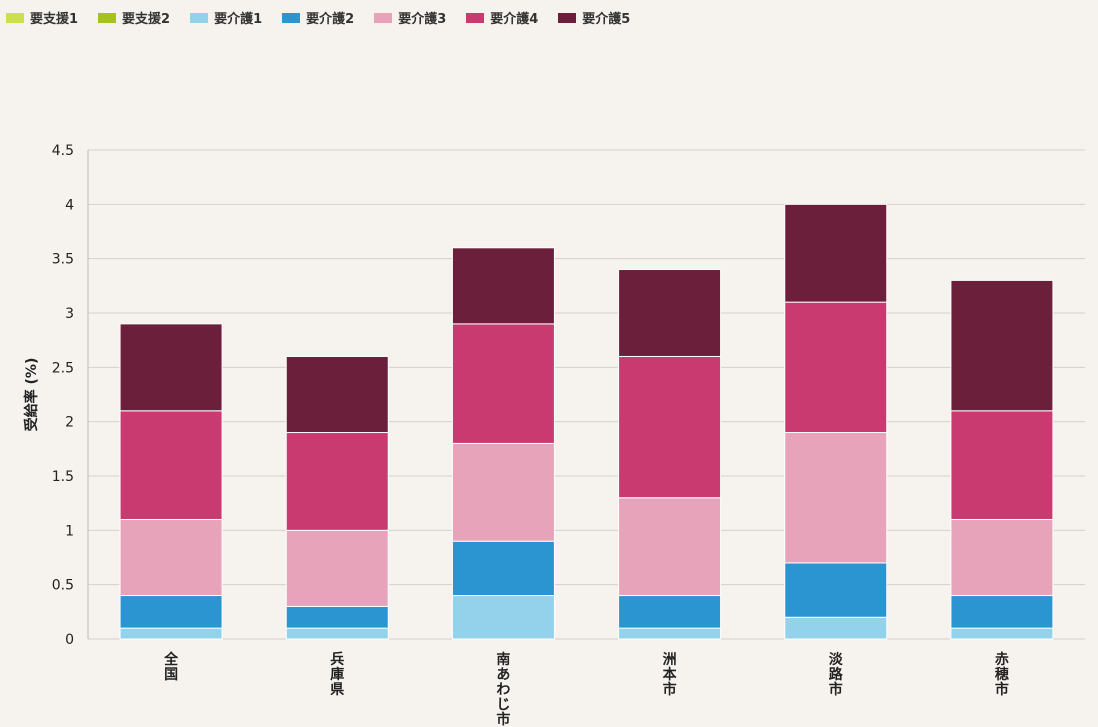  I want to click on x-tick-label: 淡路市, so click(836, 675).